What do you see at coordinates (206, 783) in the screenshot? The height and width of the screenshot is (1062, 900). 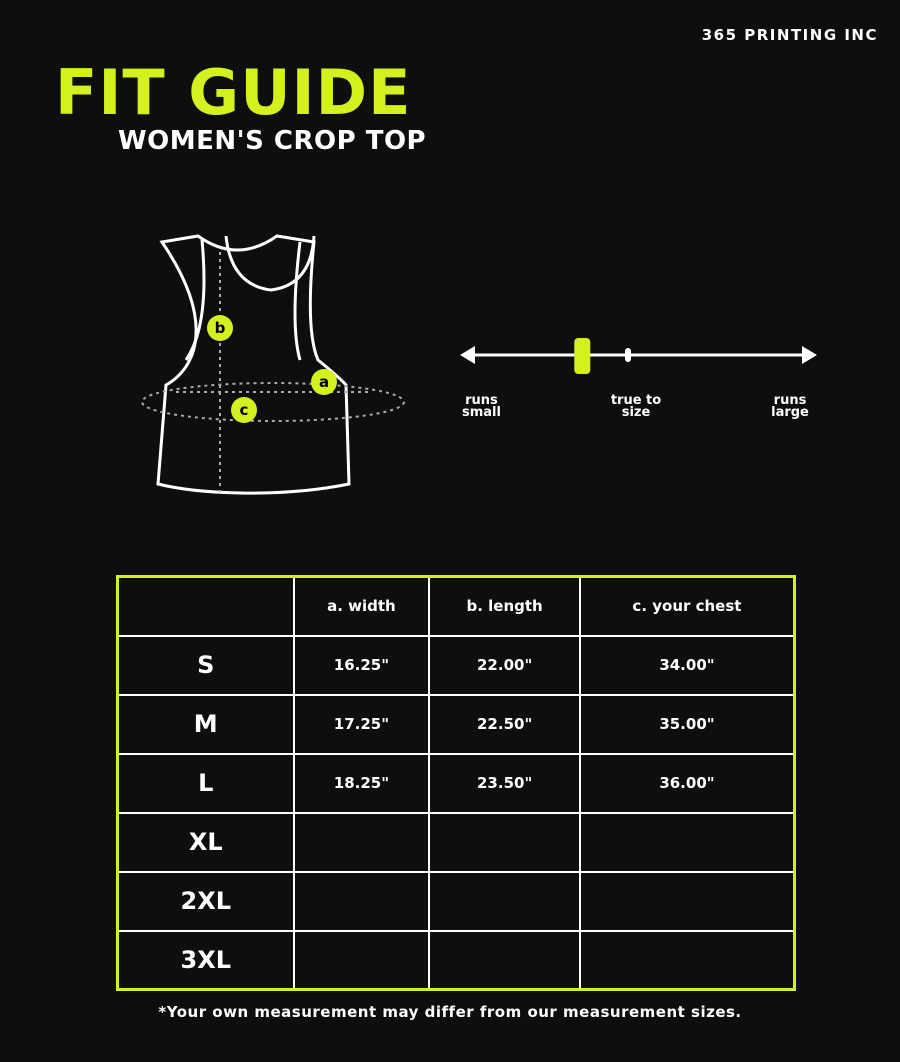 I see `size-label: L` at bounding box center [206, 783].